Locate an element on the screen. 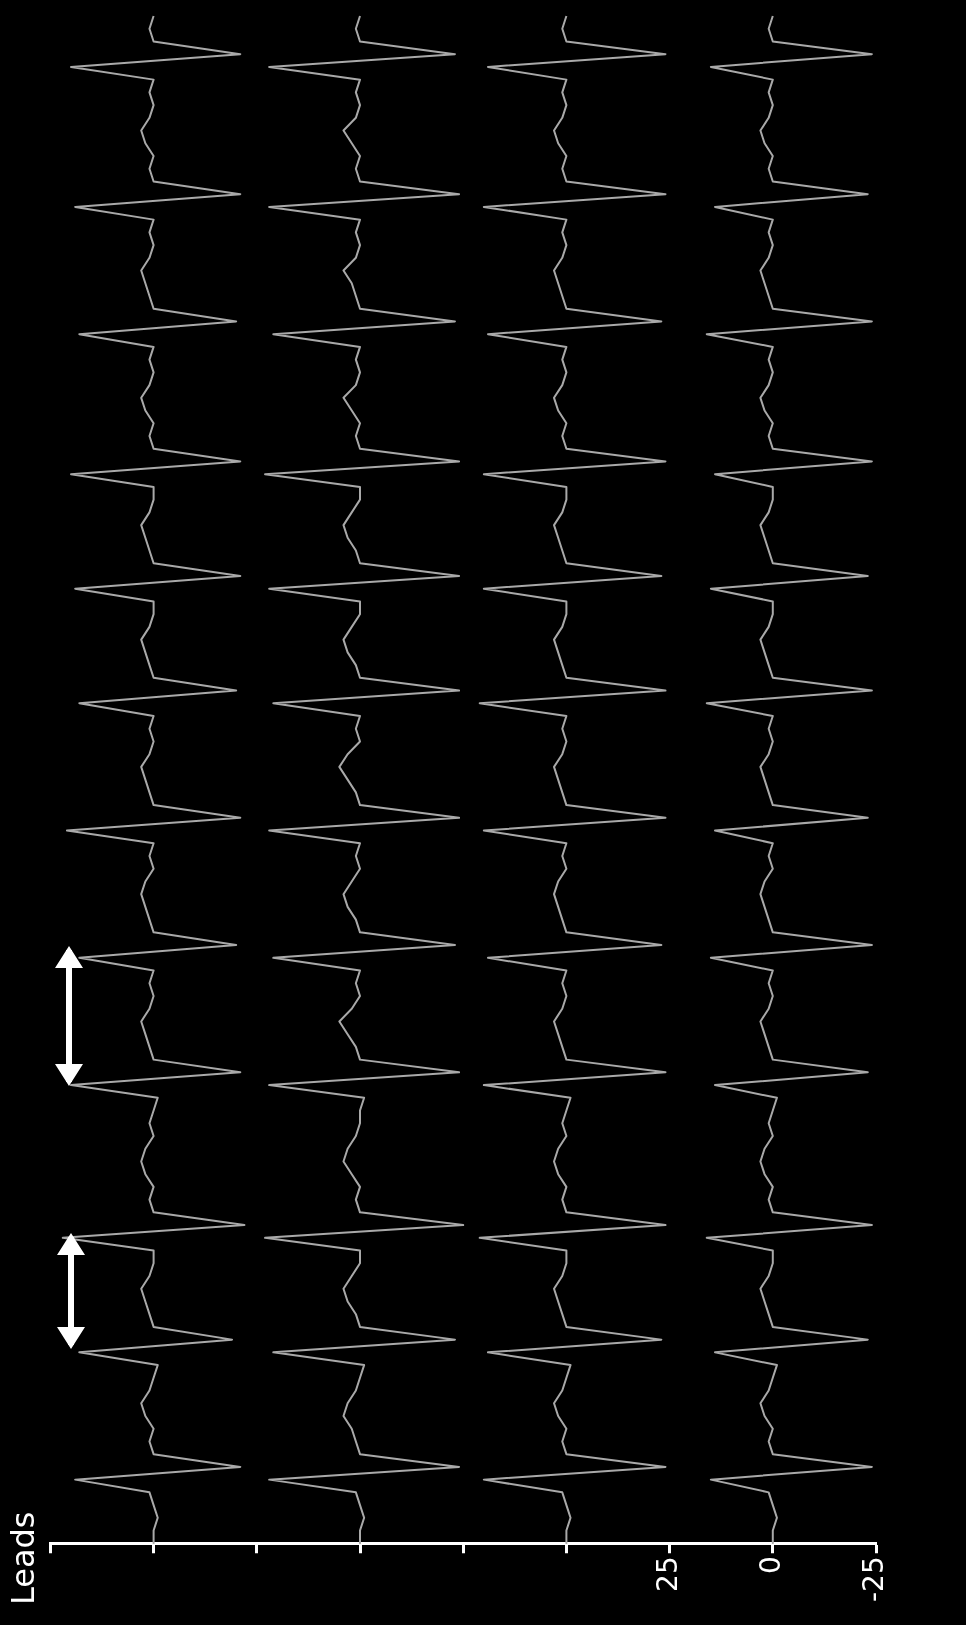  x-tick-label: -25 is located at coordinates (874, 1579).